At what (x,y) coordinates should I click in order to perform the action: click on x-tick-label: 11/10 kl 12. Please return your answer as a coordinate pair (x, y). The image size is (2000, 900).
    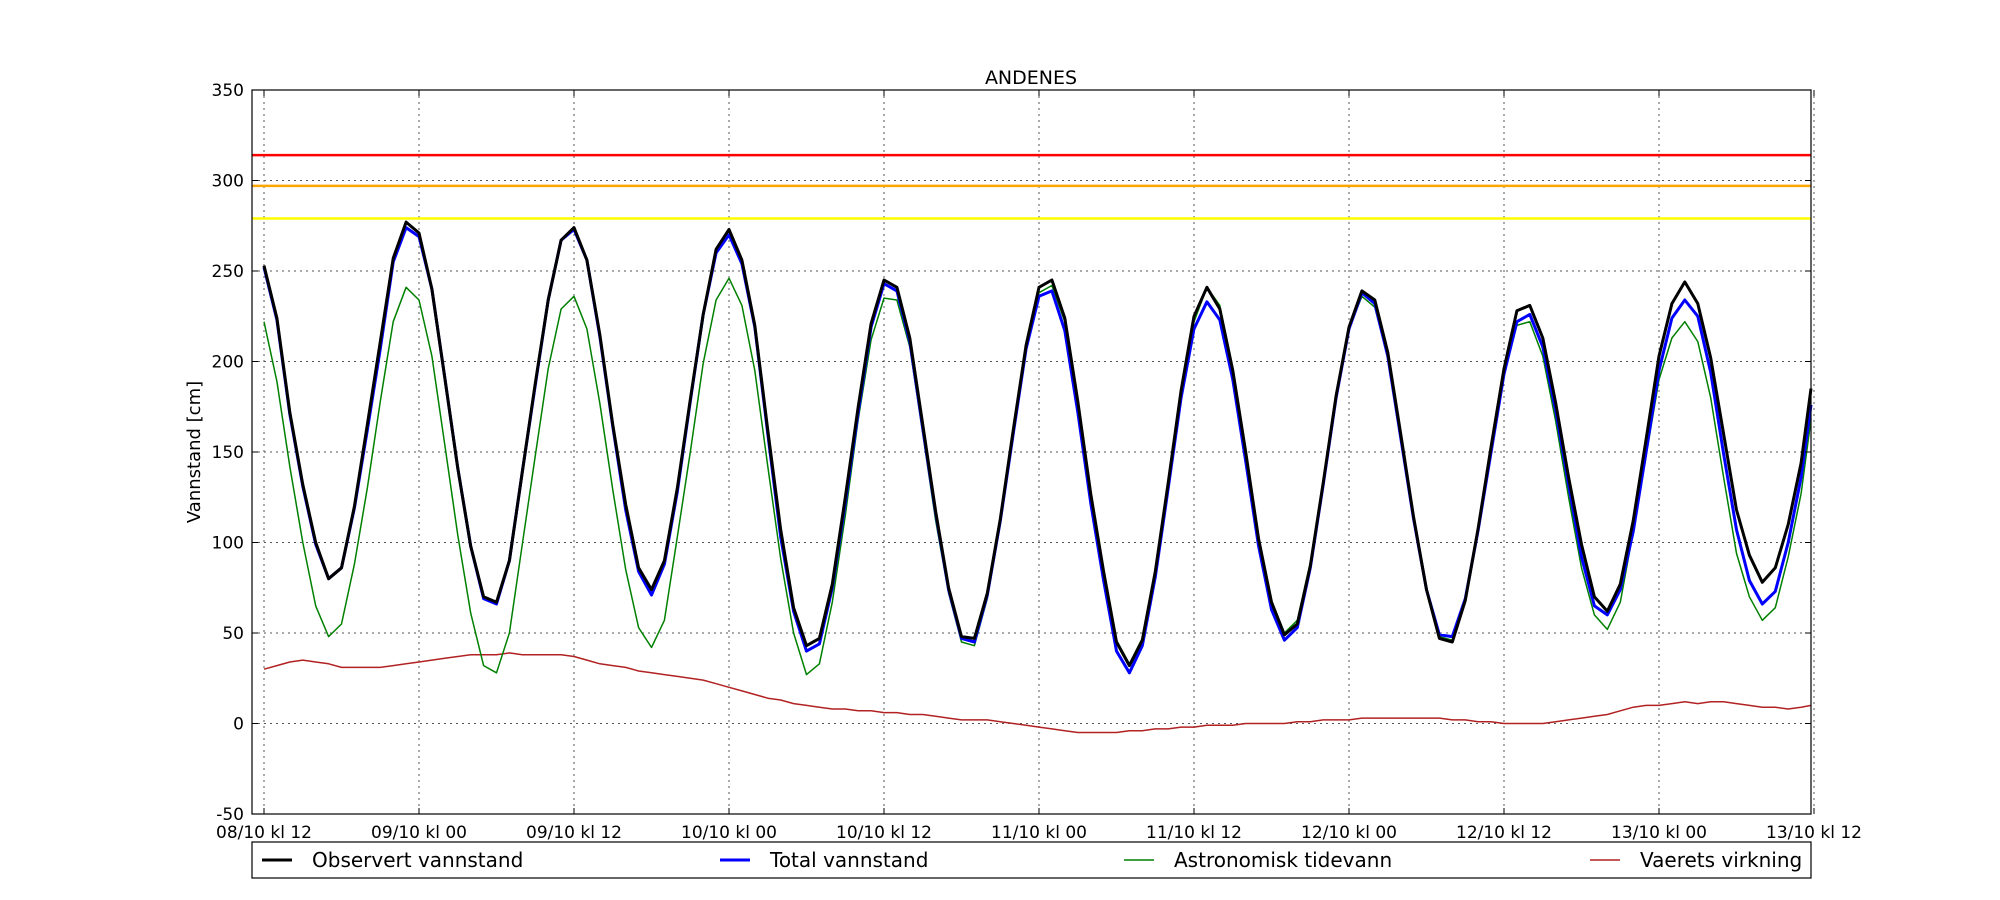
    Looking at the image, I should click on (1194, 833).